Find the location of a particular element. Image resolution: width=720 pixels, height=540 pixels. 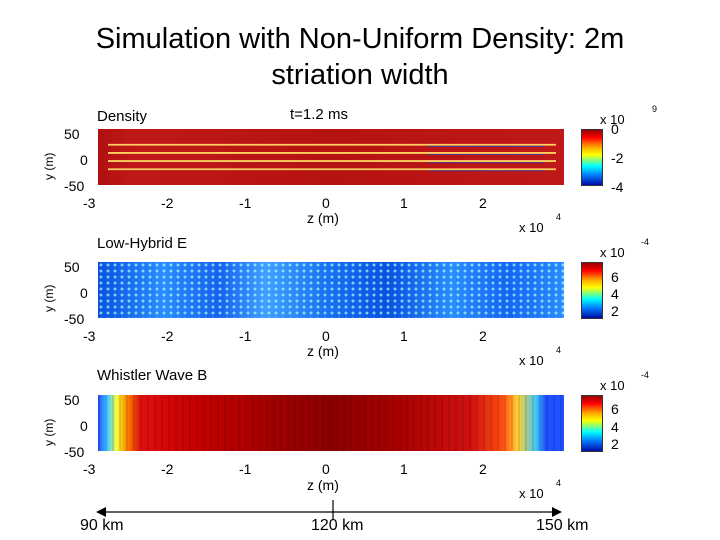

colorbar-tick-lowhybrid-2: 2 is located at coordinates (615, 311).